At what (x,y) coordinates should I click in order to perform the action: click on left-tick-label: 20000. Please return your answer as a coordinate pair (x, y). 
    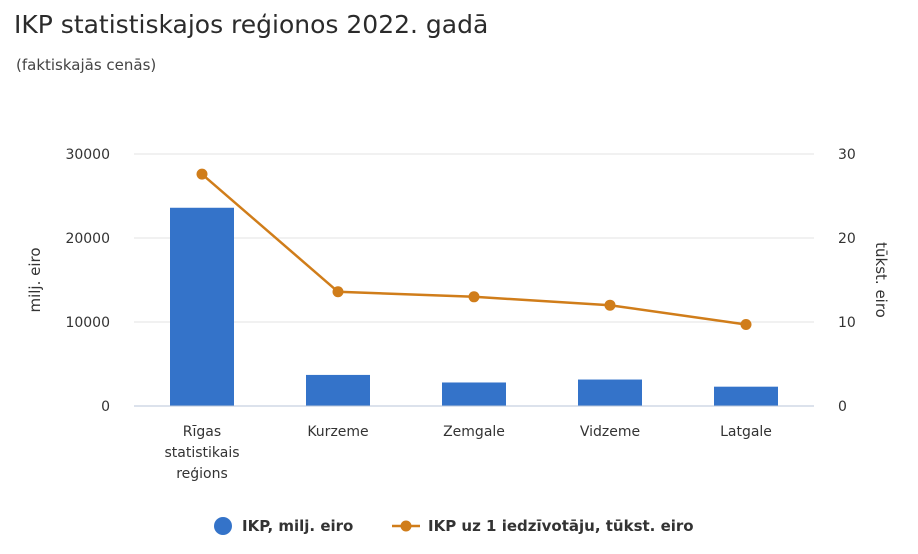
    Looking at the image, I should click on (87, 239).